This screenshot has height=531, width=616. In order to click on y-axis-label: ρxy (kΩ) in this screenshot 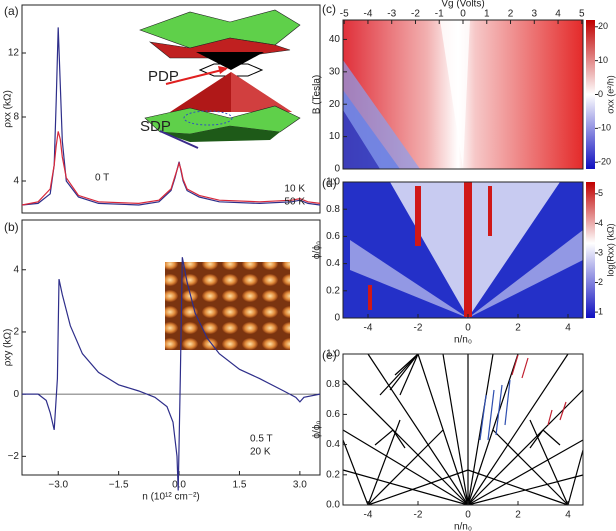, I will do `click(8, 348)`.